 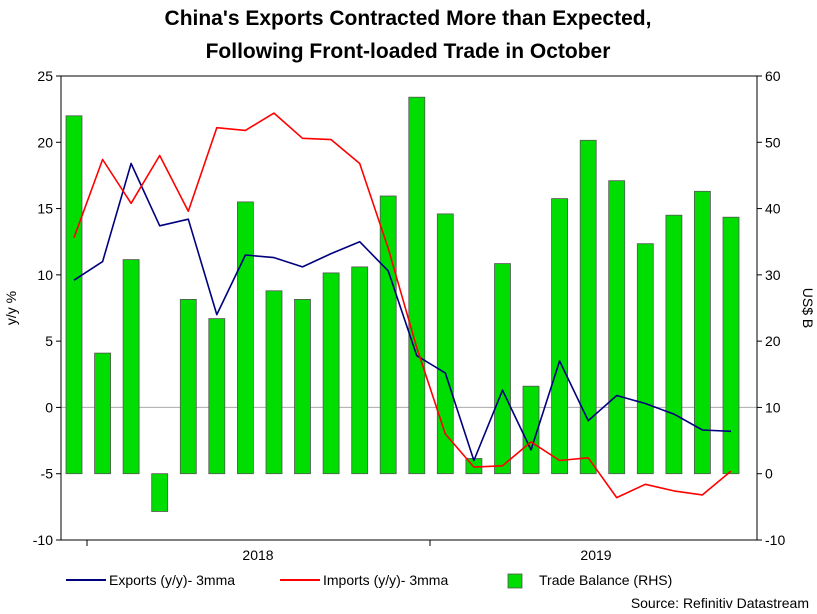 I want to click on left-tick-label-25: 25, so click(x=45, y=76).